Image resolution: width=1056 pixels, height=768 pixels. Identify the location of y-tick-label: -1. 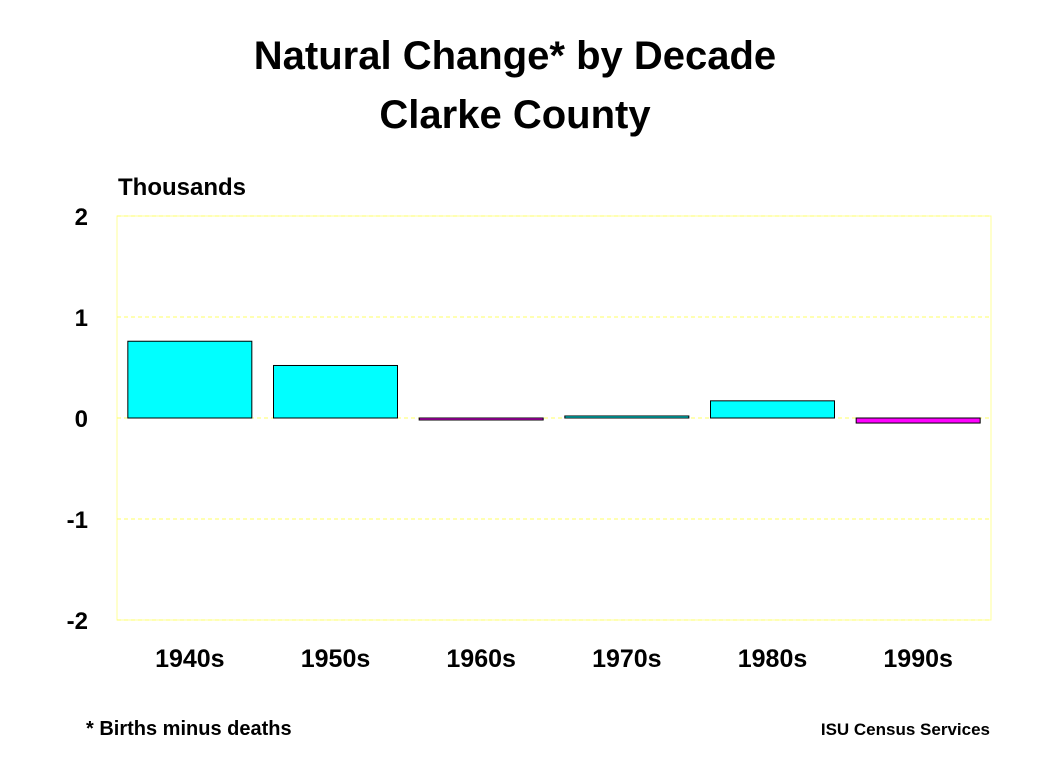
(77, 520).